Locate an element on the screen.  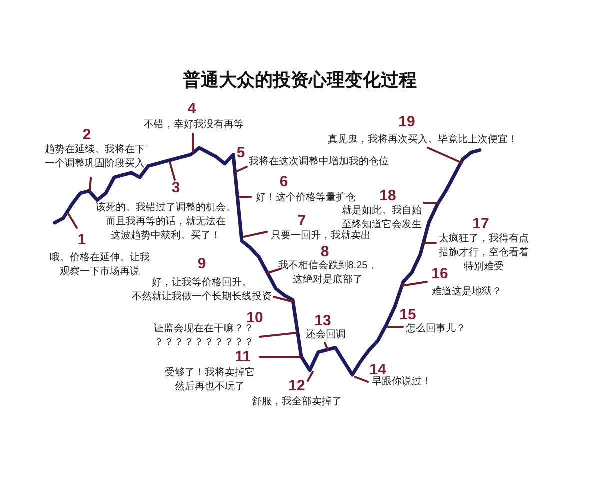
annotation: 难道这是地狱？ is located at coordinates (467, 292).